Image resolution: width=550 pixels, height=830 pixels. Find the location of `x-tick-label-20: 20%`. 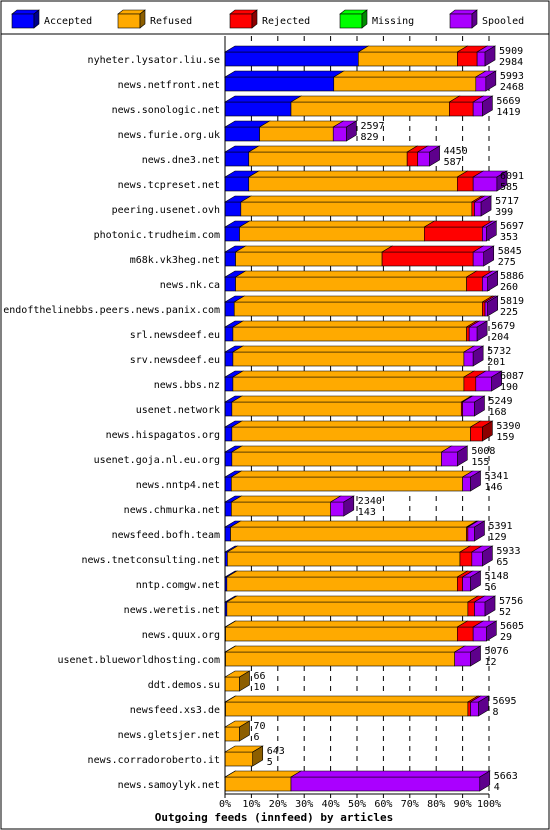

x-tick-label-20: 20% is located at coordinates (278, 804).